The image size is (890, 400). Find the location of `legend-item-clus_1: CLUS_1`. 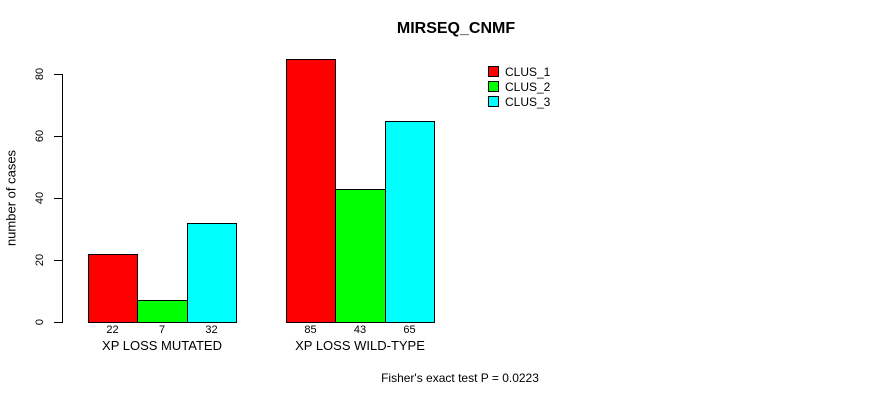

legend-item-clus_1: CLUS_1 is located at coordinates (519, 71).